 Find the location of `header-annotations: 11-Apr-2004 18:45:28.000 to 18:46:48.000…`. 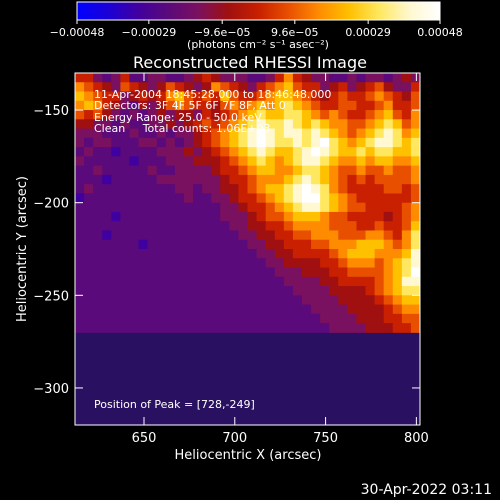

header-annotations: 11-Apr-2004 18:45:28.000 to 18:46:48.000… is located at coordinates (212, 111).